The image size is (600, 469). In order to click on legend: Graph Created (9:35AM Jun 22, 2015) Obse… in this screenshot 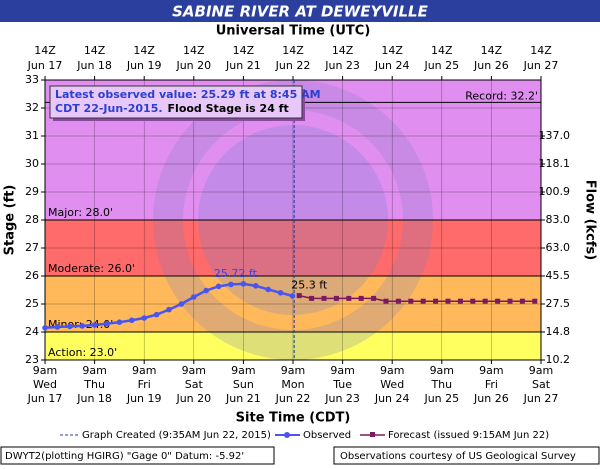, I will do `click(304, 435)`.